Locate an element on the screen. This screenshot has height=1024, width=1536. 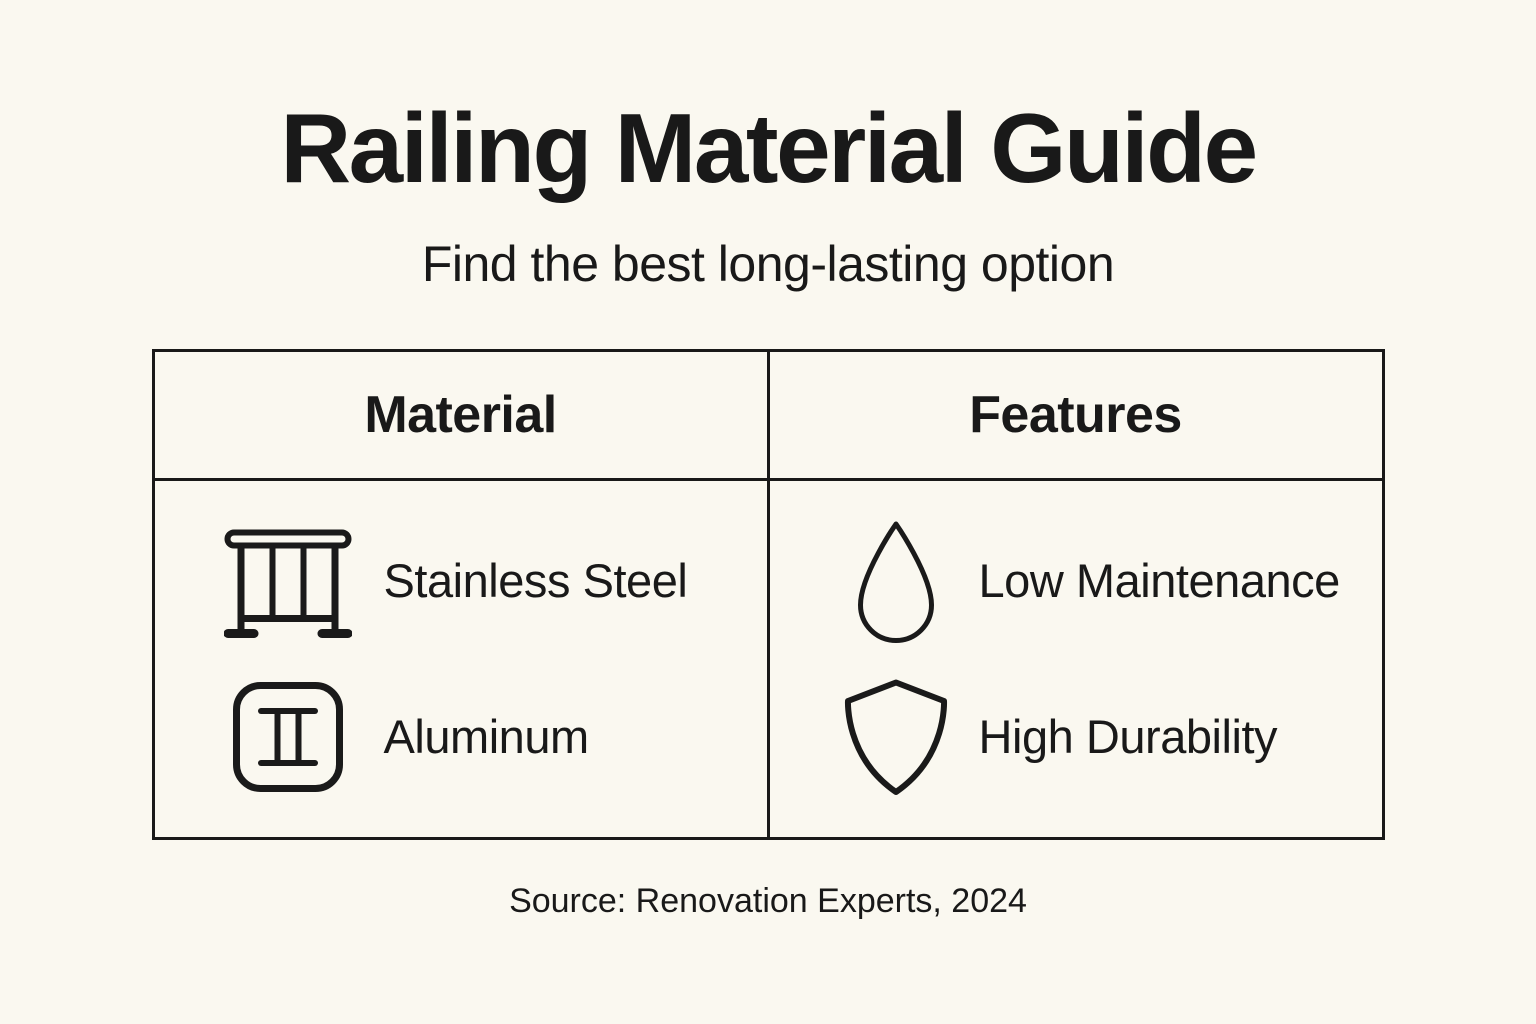
table-row-stainless-steel: Stainless Steel is located at coordinates (461, 581).